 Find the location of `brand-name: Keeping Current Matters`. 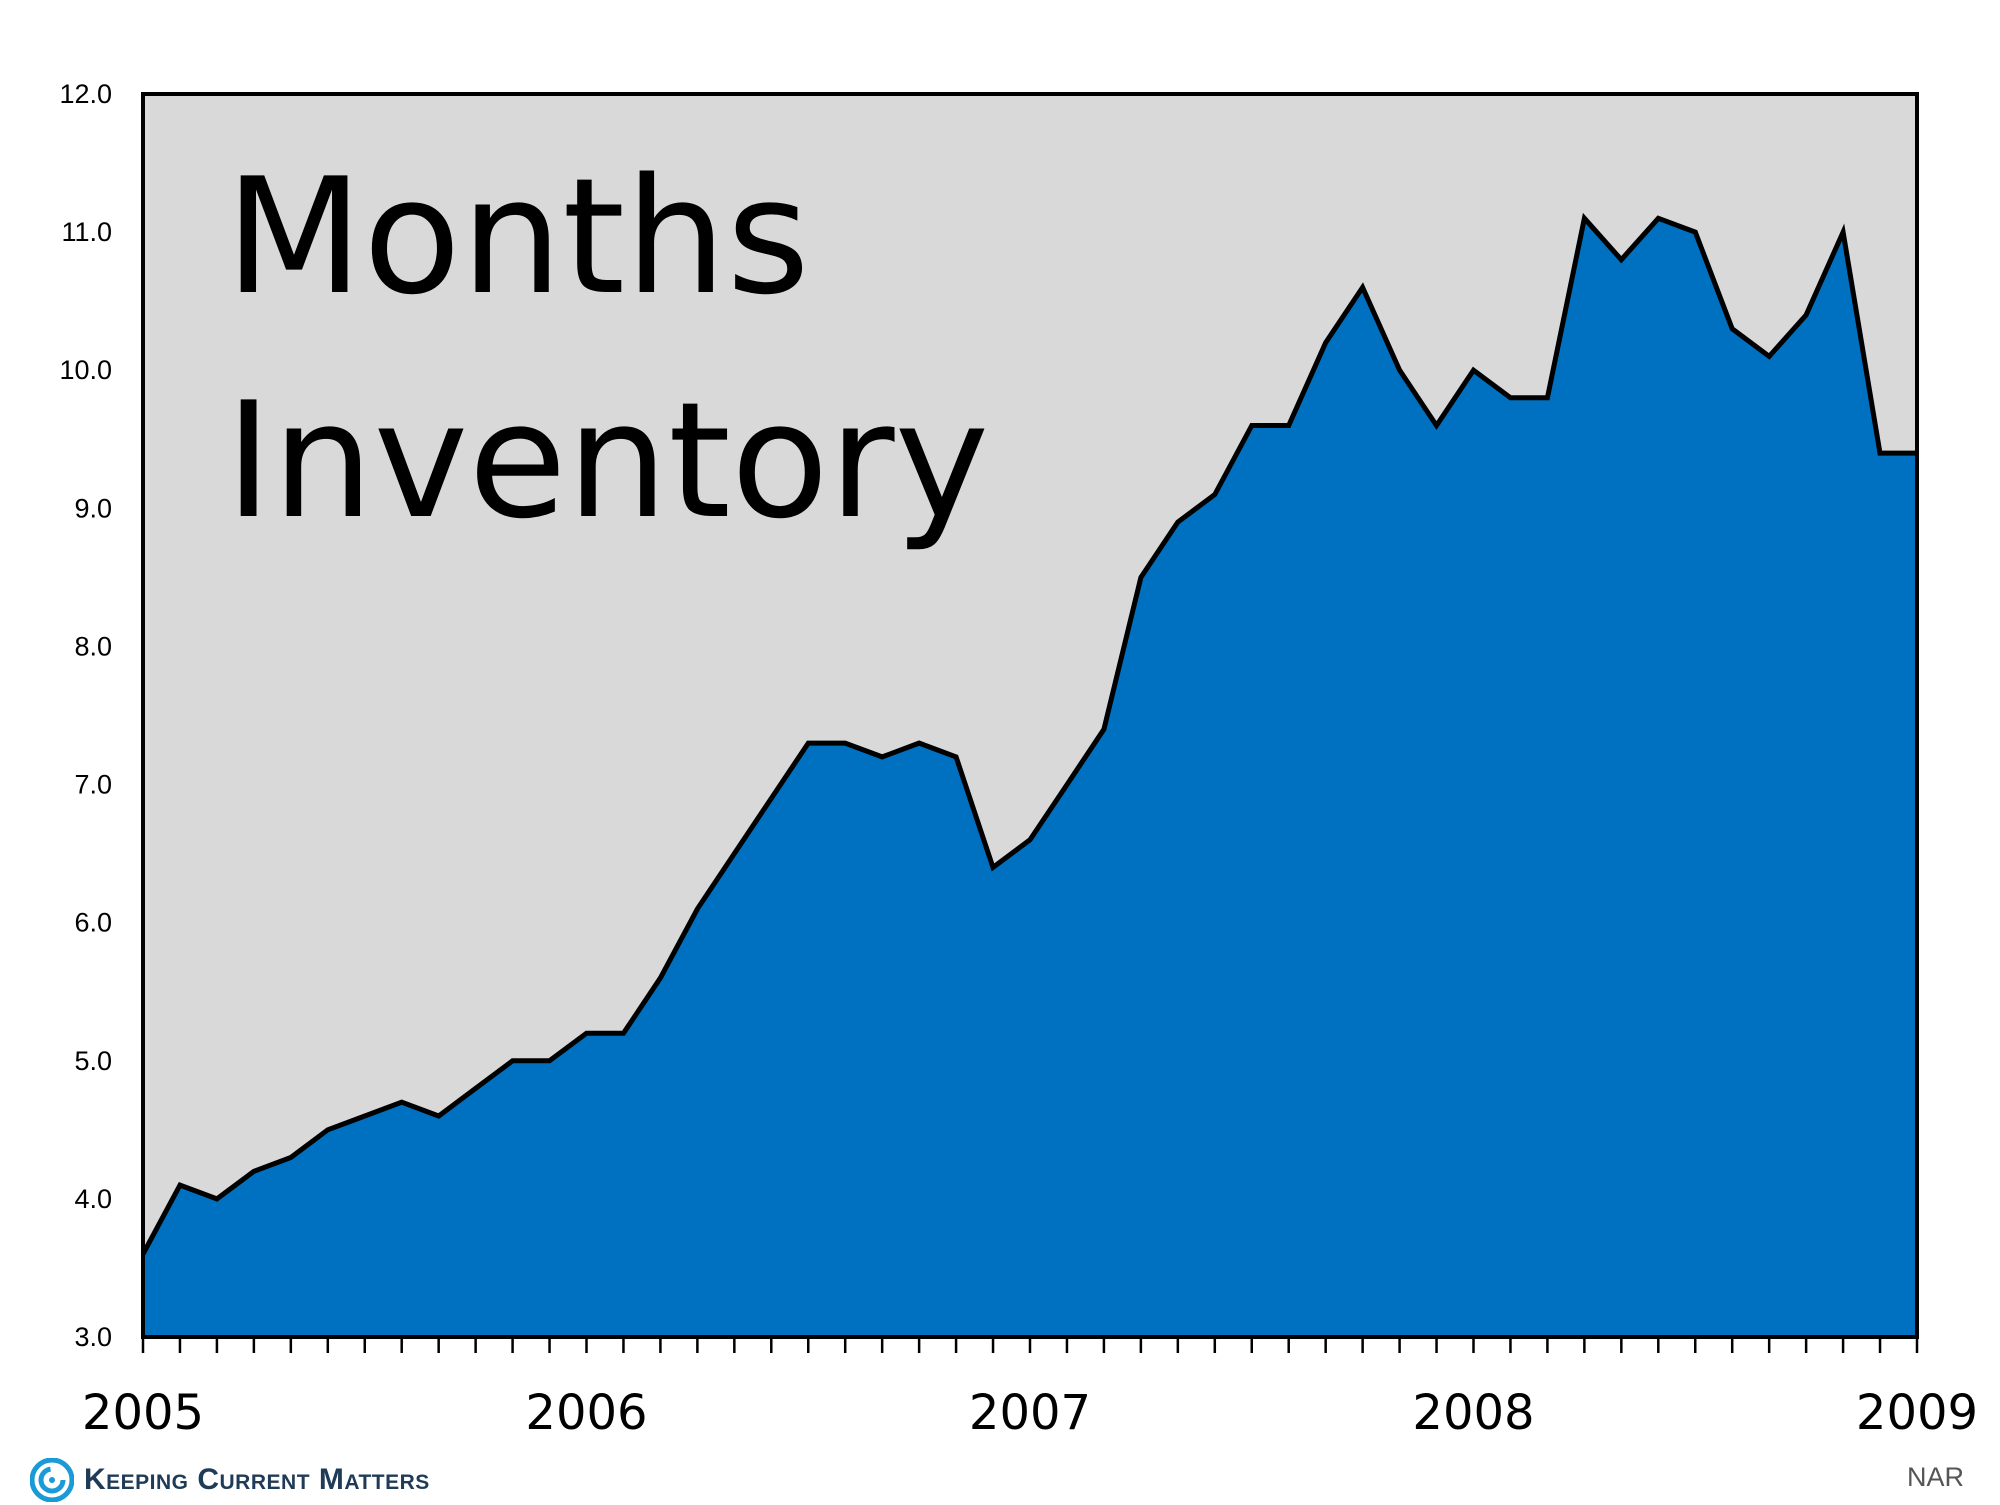

brand-name: Keeping Current Matters is located at coordinates (257, 1479).